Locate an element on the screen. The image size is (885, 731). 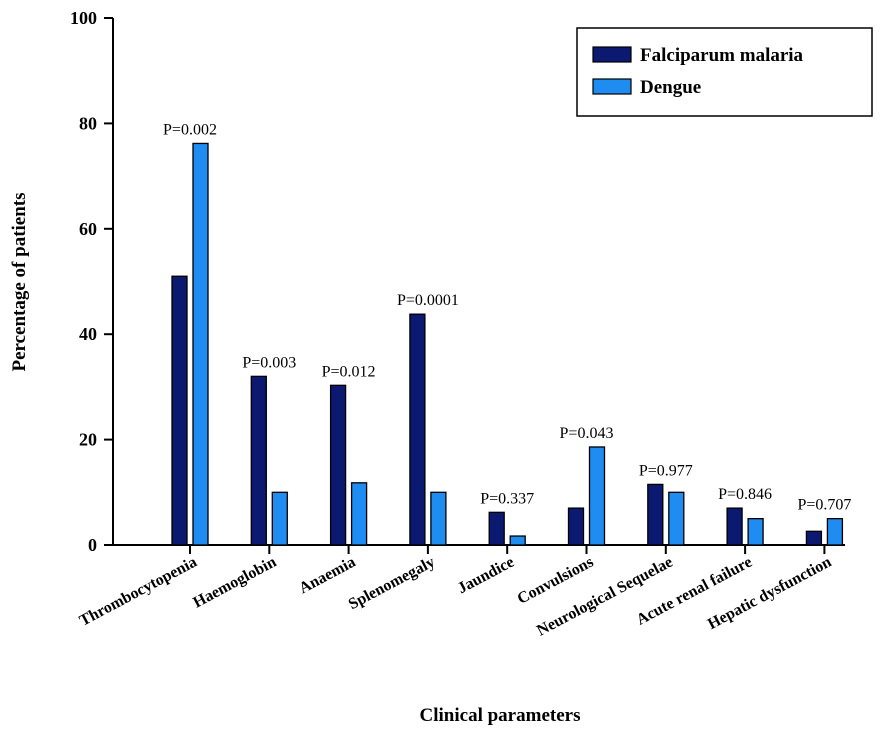
p-value-label: P=0.977 is located at coordinates (666, 470).